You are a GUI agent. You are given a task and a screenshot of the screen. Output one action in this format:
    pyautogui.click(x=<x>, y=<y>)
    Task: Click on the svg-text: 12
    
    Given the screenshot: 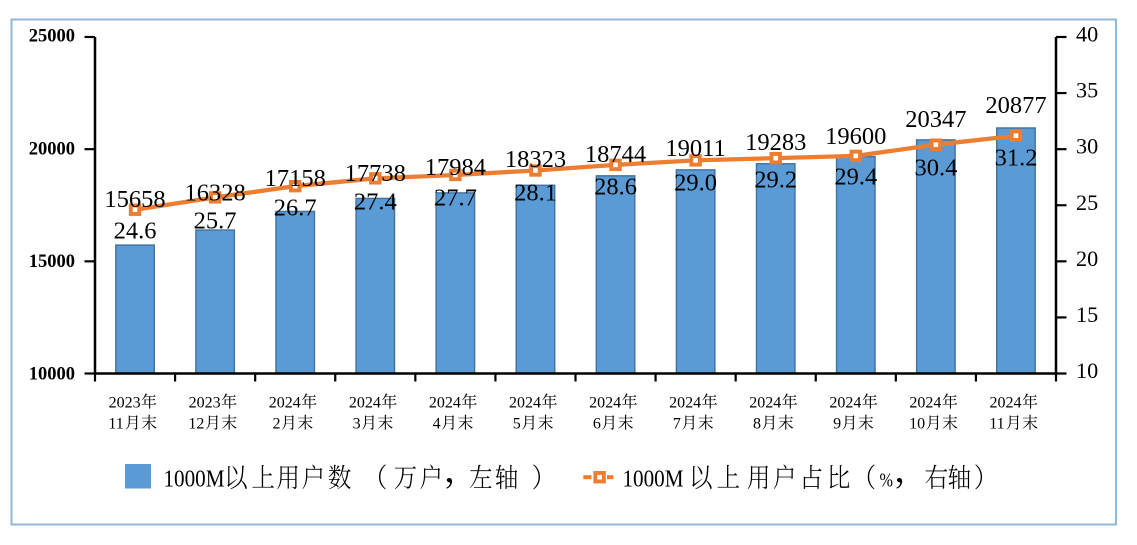 What is the action you would take?
    pyautogui.click(x=196, y=424)
    